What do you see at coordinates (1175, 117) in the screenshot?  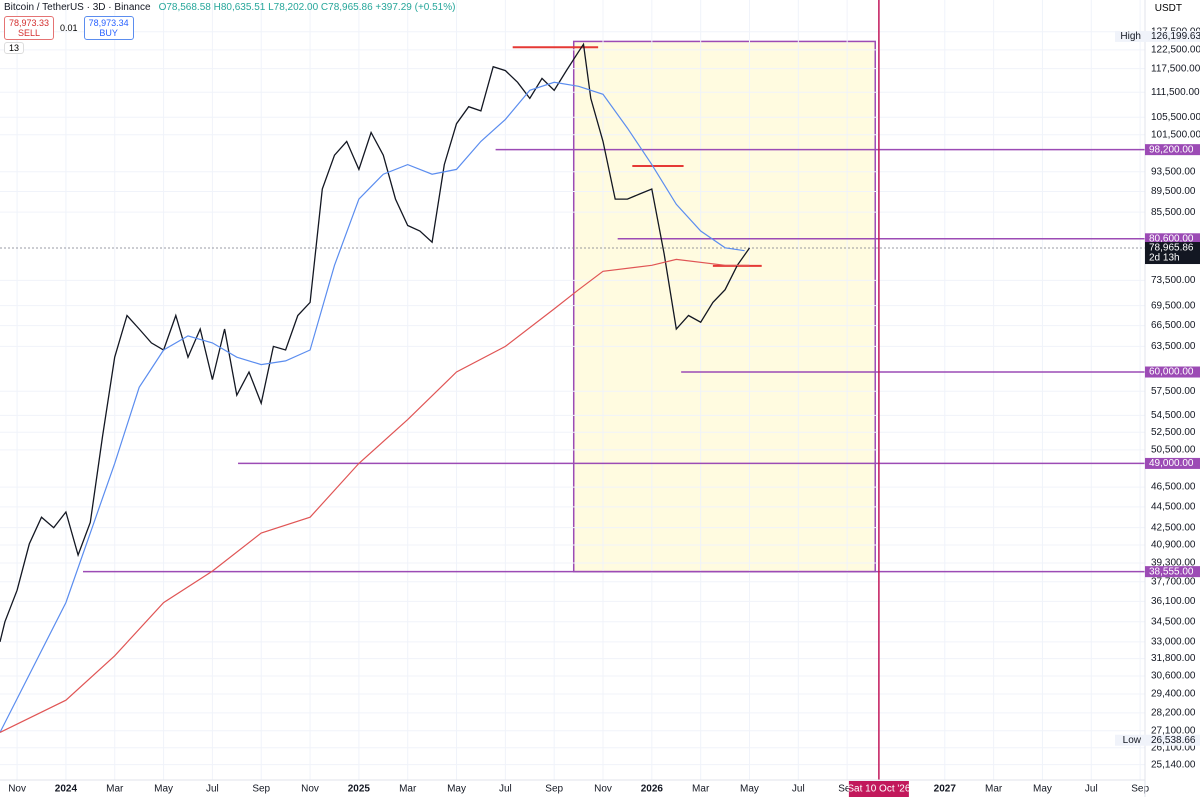 I see `y-tick-label: 105,500.00` at bounding box center [1175, 117].